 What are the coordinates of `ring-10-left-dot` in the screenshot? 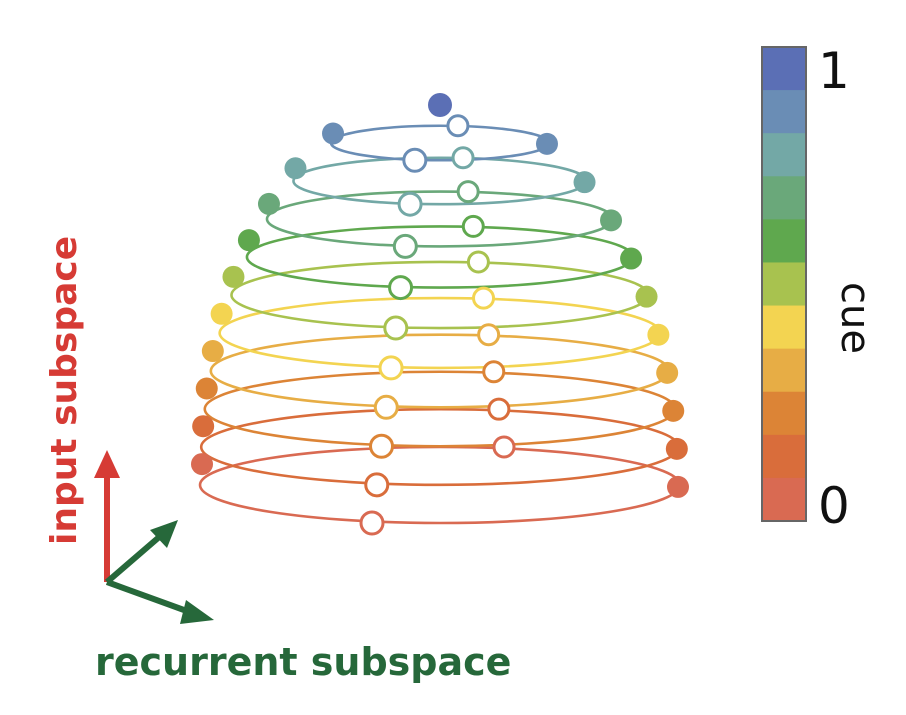 It's located at (333, 133).